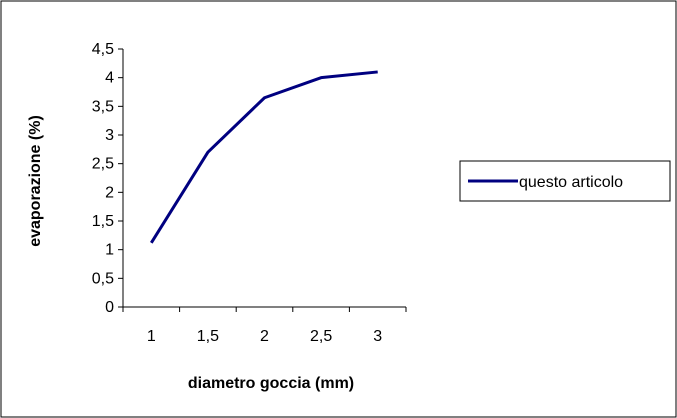  What do you see at coordinates (103, 106) in the screenshot?
I see `y-tick-label: 3,5` at bounding box center [103, 106].